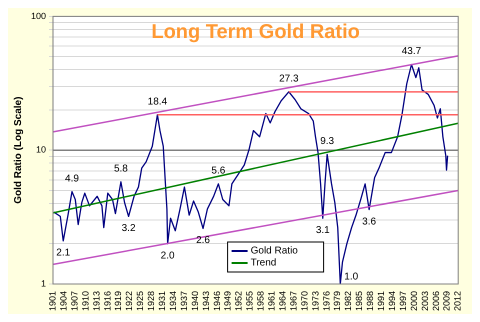  Describe the element at coordinates (327, 142) in the screenshot. I see `annotation: 9.3` at that location.